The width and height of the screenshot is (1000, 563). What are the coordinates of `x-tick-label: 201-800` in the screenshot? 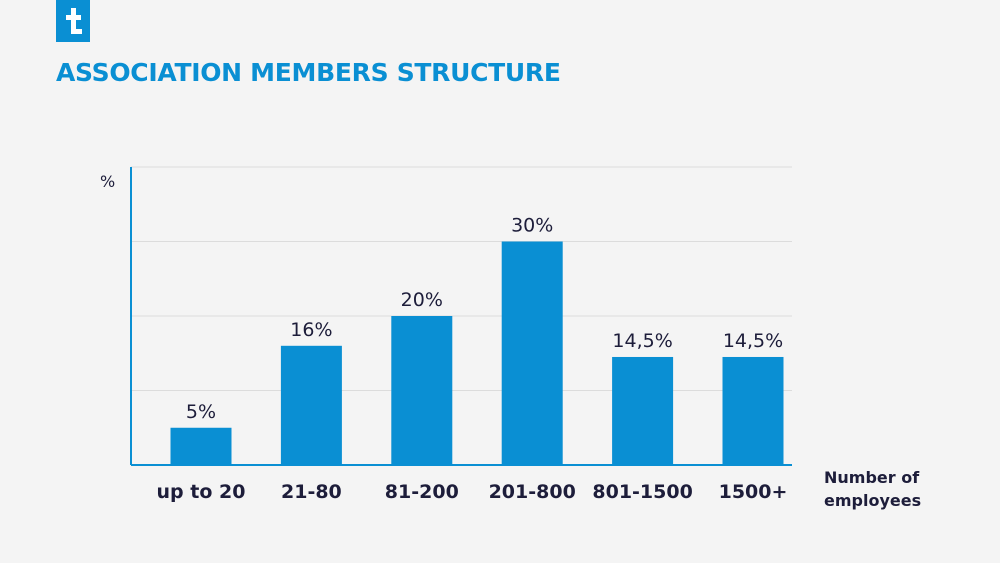 It's located at (532, 492).